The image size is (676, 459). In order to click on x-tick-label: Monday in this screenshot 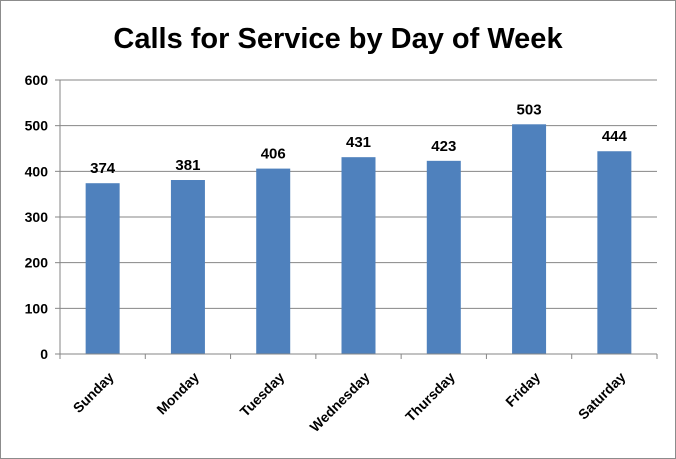, I will do `click(177, 393)`.